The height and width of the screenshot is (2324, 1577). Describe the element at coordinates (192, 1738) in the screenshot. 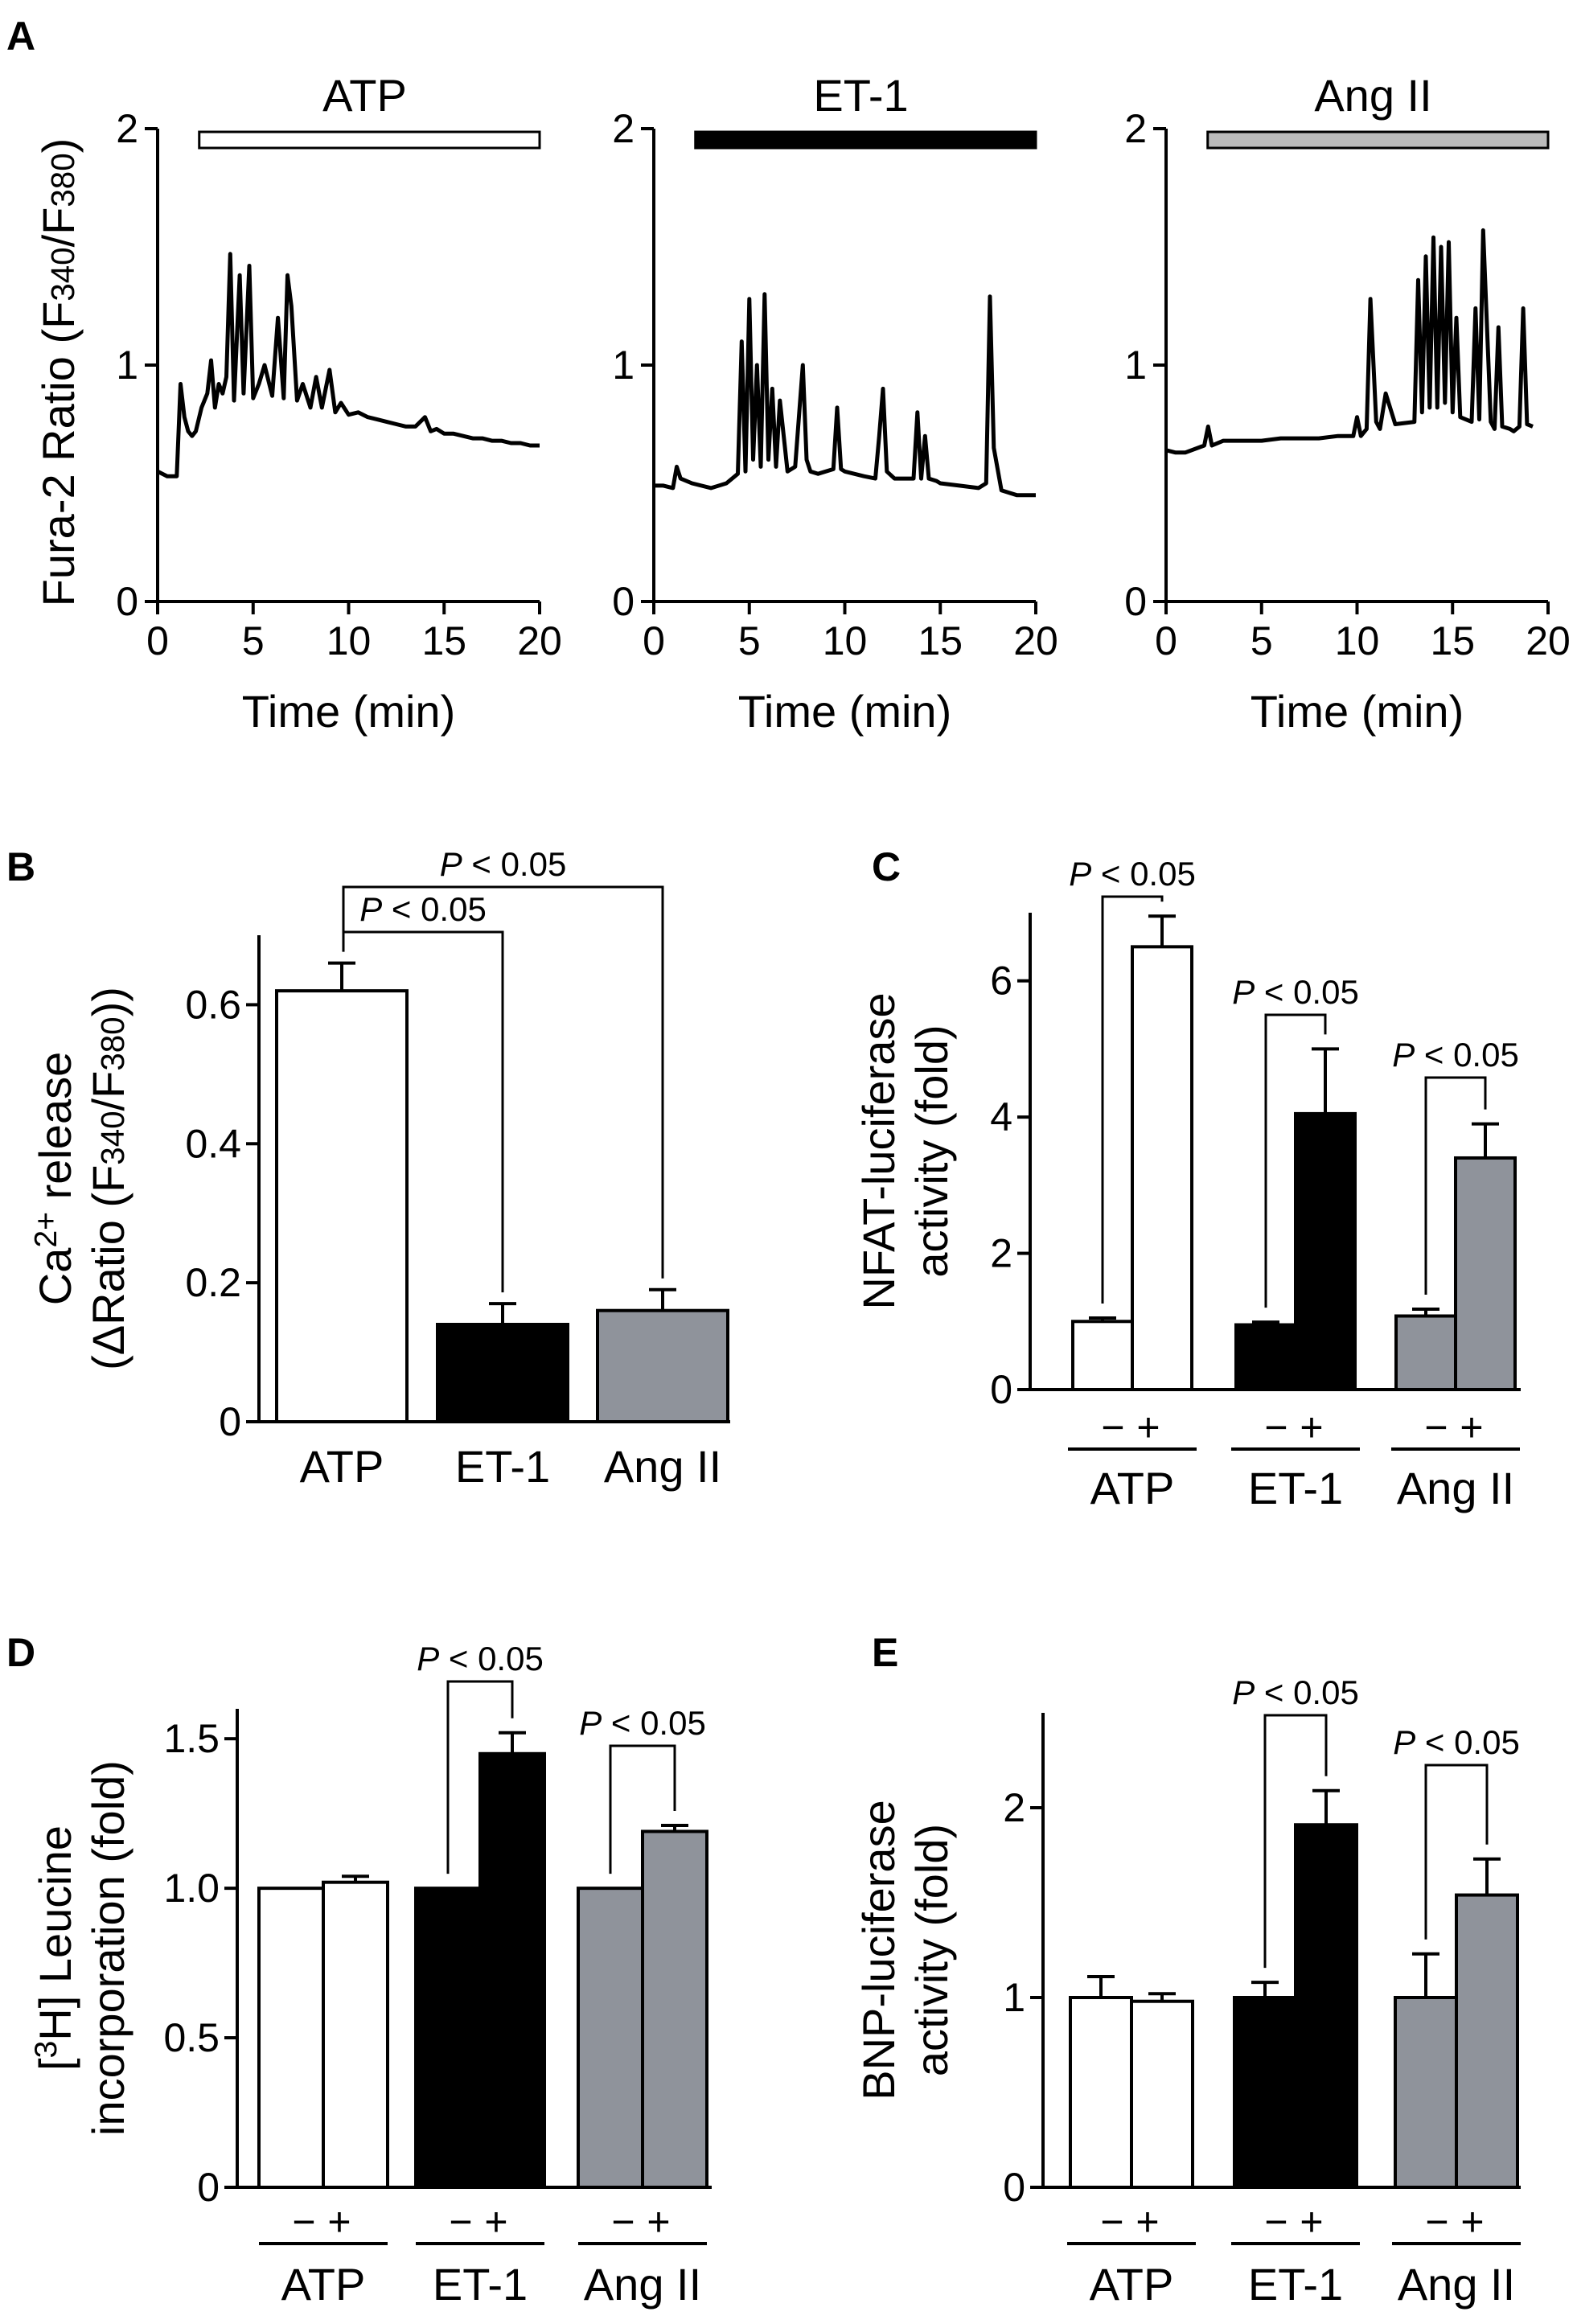

I see `panel-d-y-tick-label: 1.5` at that location.